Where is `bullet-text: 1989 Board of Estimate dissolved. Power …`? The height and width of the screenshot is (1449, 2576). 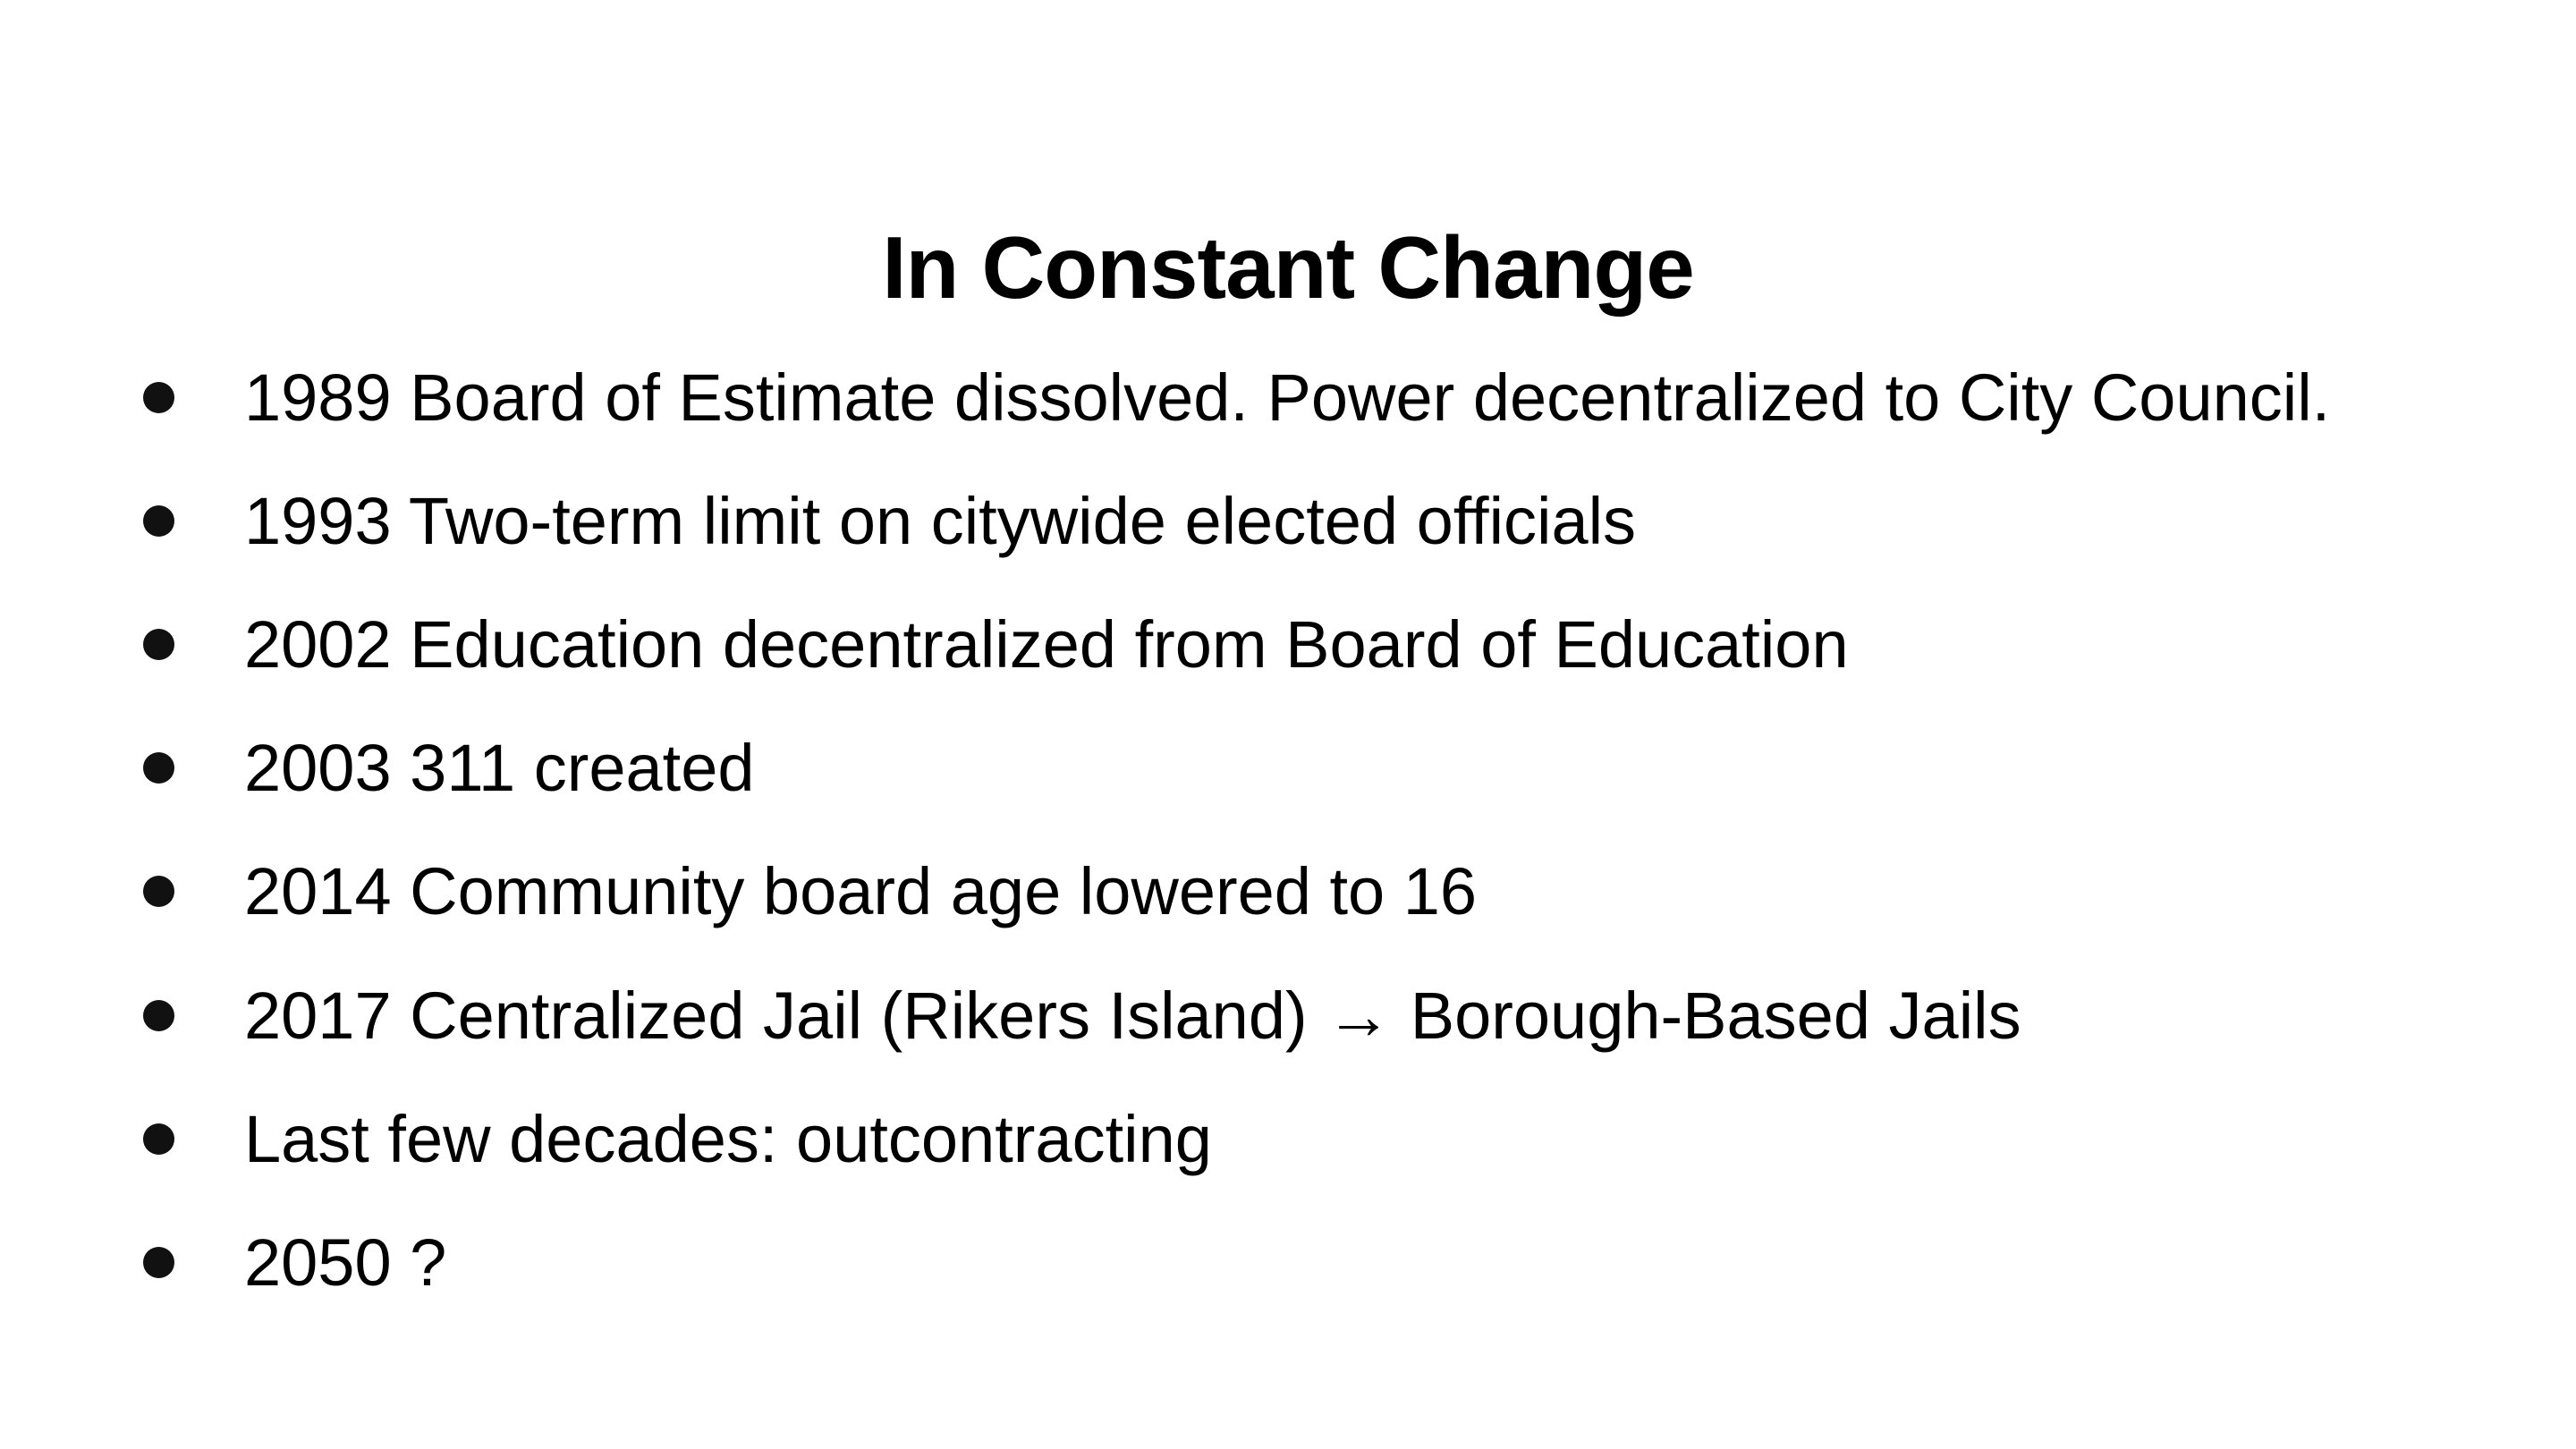 bullet-text: 1989 Board of Estimate dissolved. Power … is located at coordinates (1287, 397).